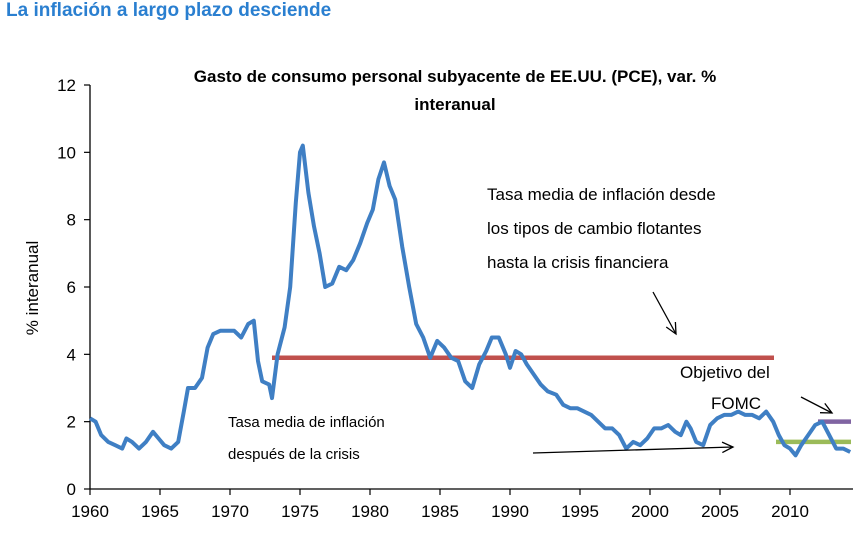 Image resolution: width=861 pixels, height=540 pixels. Describe the element at coordinates (169, 10) in the screenshot. I see `page-heading: La inflación a largo plazo desciende` at that location.